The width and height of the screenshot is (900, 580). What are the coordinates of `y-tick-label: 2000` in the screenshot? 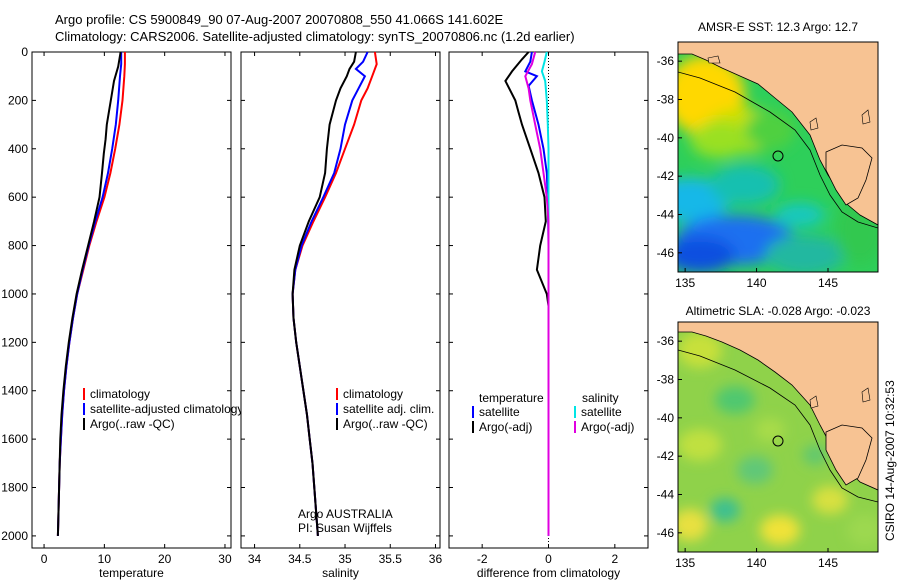 It's located at (14, 536).